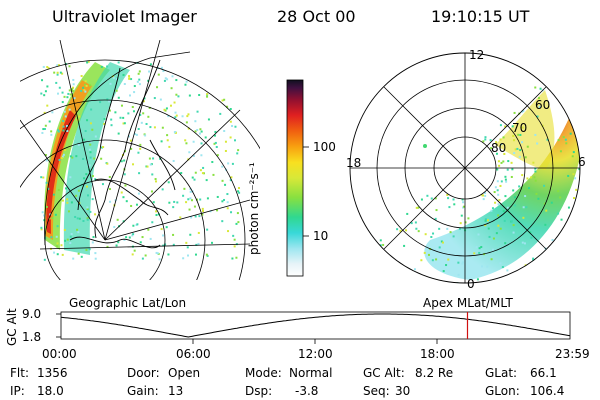 The image size is (600, 400). I want to click on door-label: Door:, so click(143, 373).